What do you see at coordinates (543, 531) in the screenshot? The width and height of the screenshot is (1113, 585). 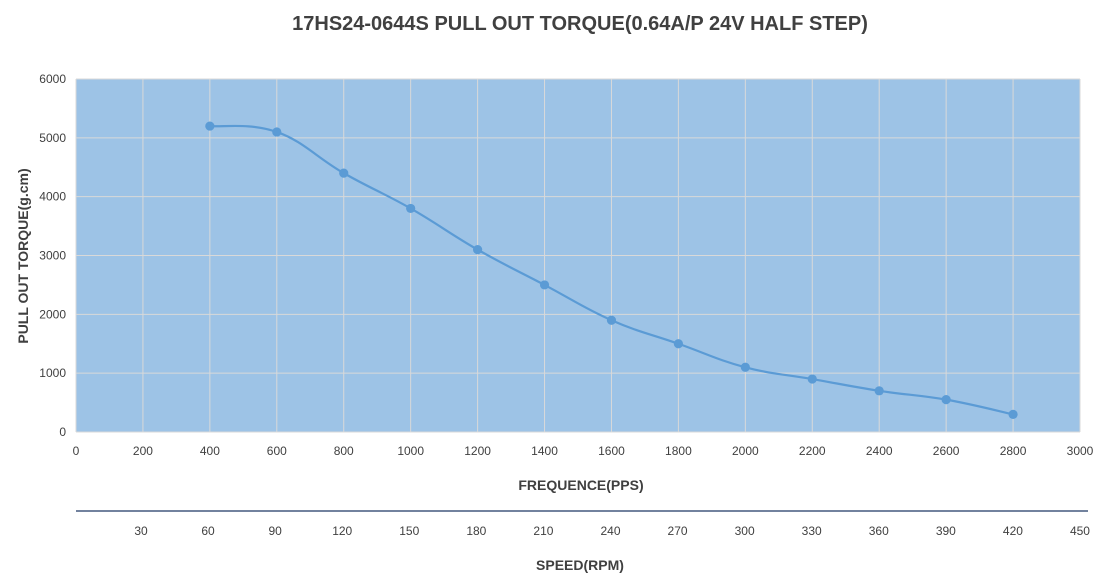 I see `speed-tick-label: 210` at bounding box center [543, 531].